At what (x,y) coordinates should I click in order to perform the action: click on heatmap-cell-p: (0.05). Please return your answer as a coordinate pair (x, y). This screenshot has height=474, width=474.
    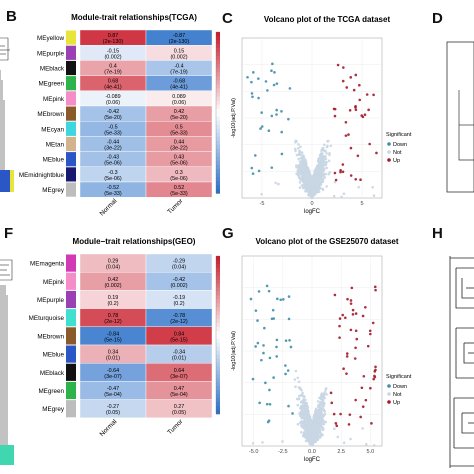
    Looking at the image, I should click on (179, 413).